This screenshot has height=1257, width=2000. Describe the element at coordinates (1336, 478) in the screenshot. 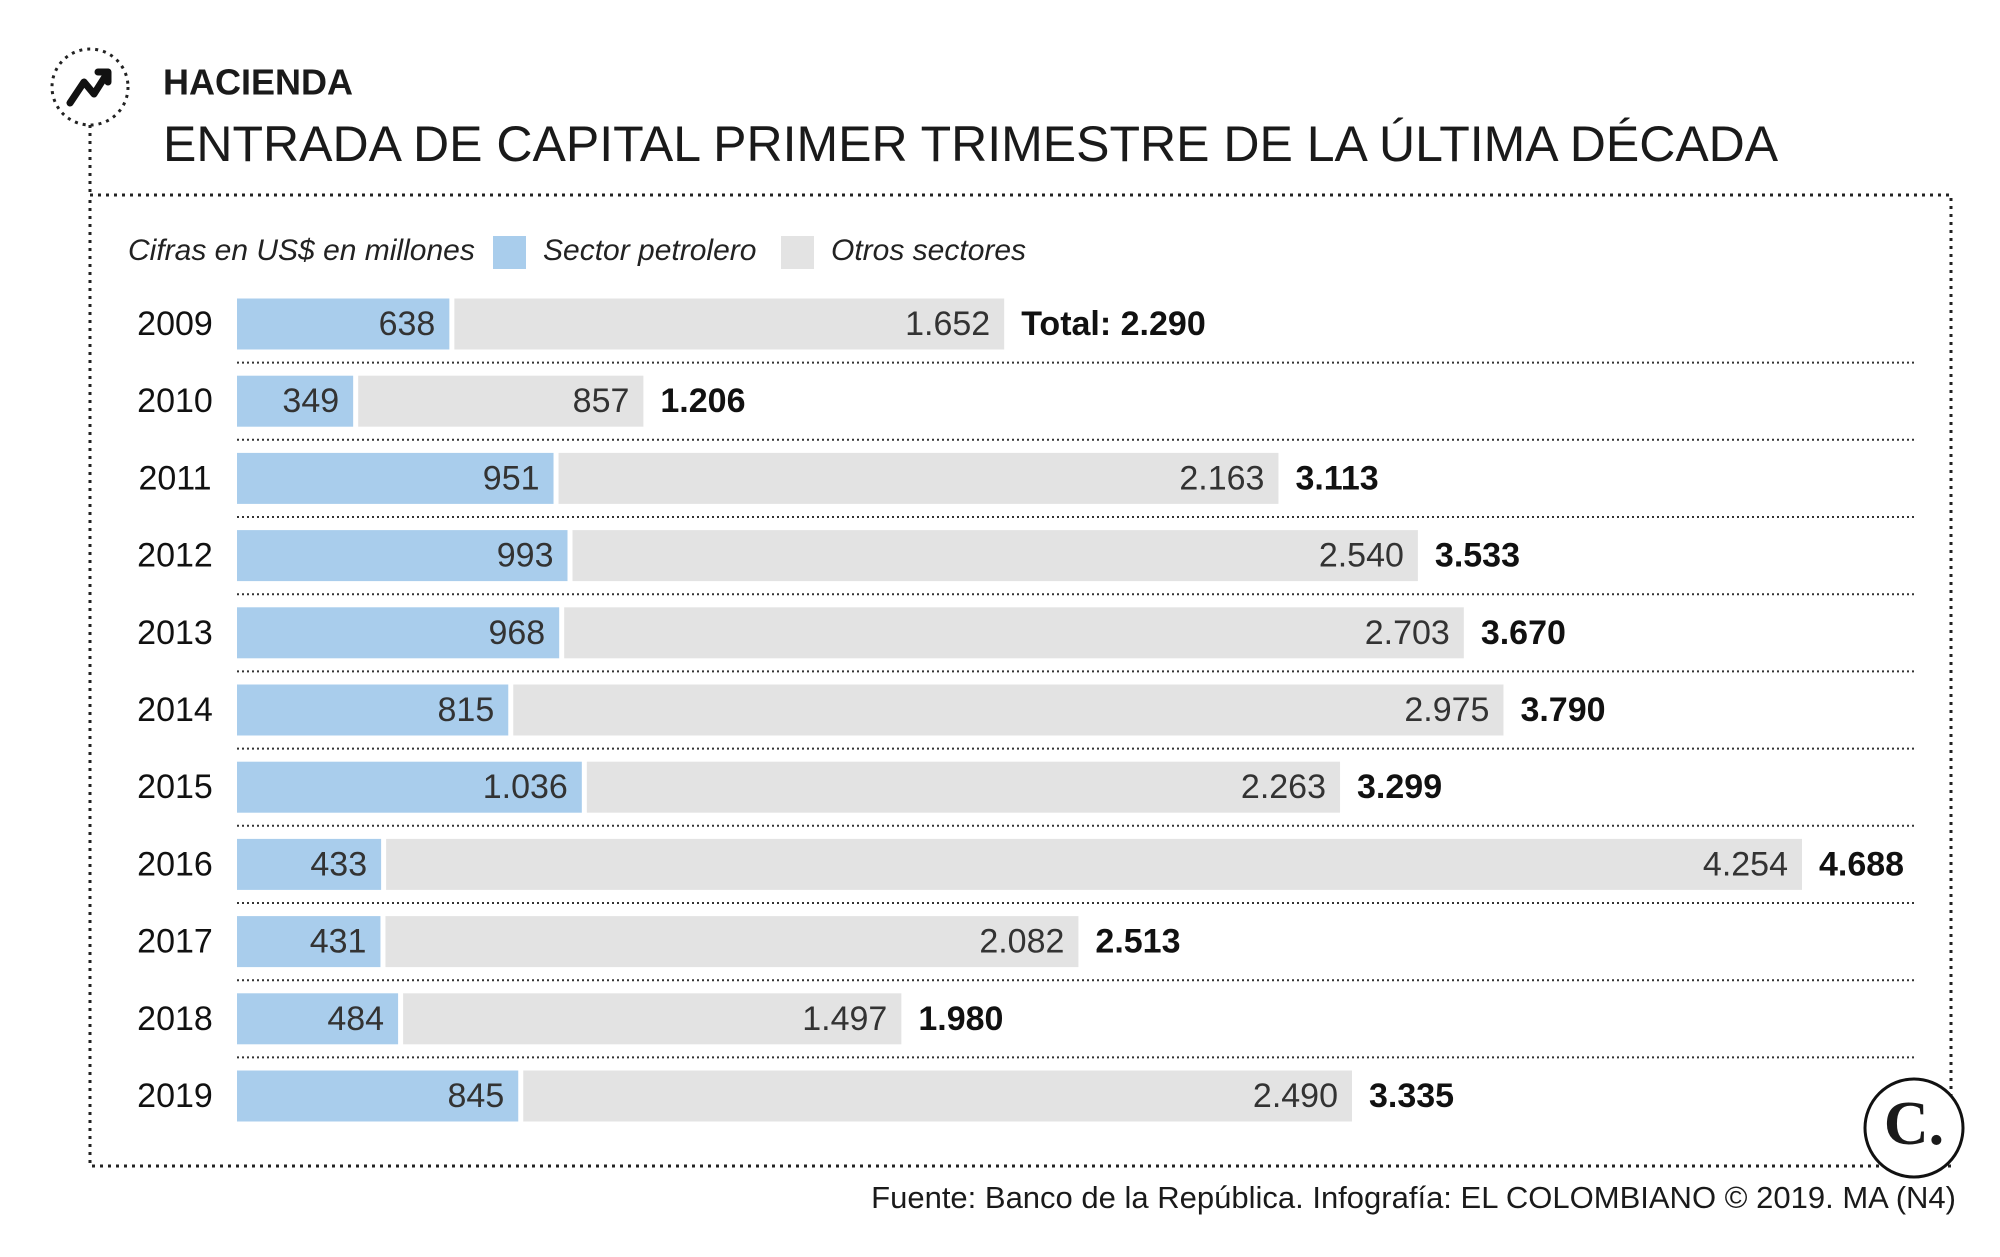

I see `total-label: 3.113` at that location.